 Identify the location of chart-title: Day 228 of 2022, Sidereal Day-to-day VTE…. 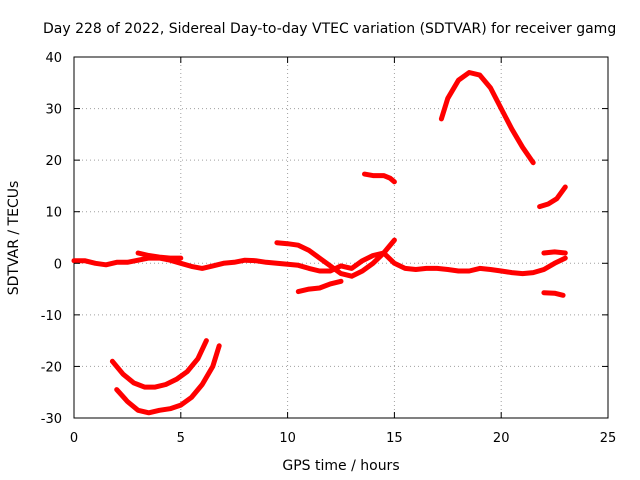
(329, 29).